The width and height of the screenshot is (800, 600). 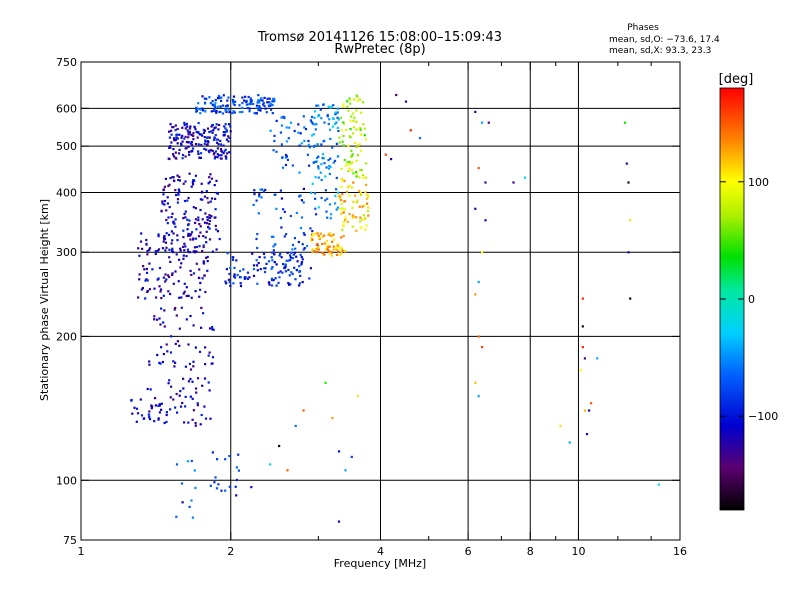 I want to click on y-tick-label: 75, so click(x=70, y=540).